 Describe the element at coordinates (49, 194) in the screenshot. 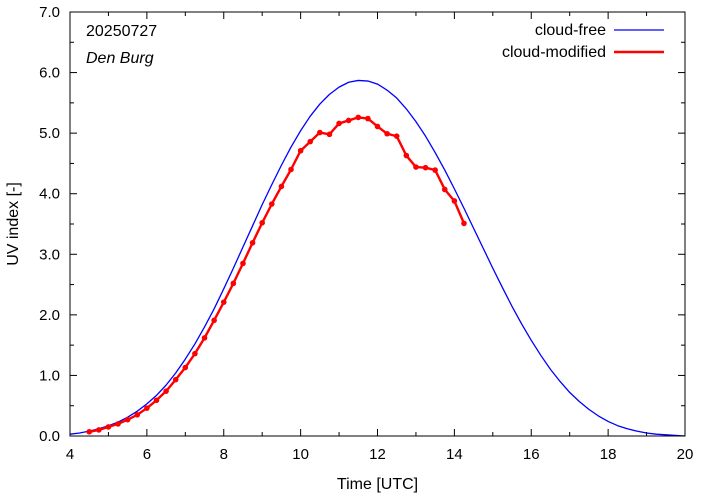

I see `y-tick-label: 4.0` at that location.